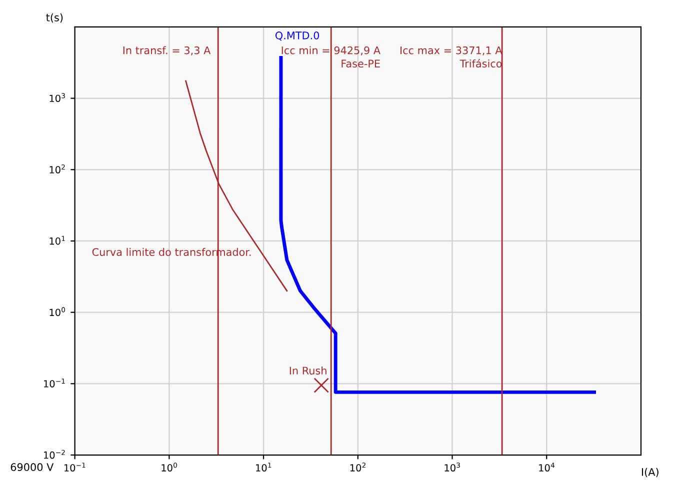 The image size is (674, 481). Describe the element at coordinates (57, 97) in the screenshot. I see `y-tick-label: 10$^{3}$` at that location.